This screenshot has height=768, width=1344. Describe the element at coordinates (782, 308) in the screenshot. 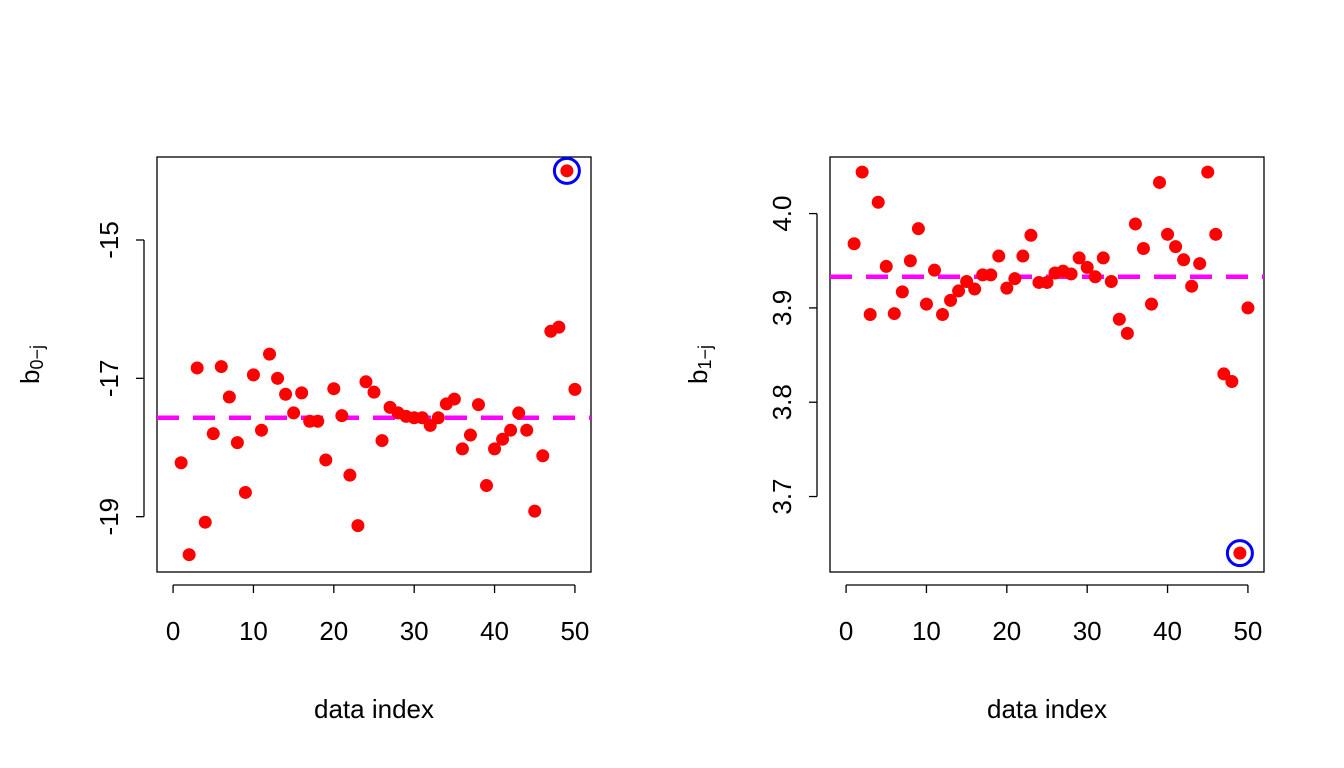

I see `y-tick-label: 3.9` at that location.